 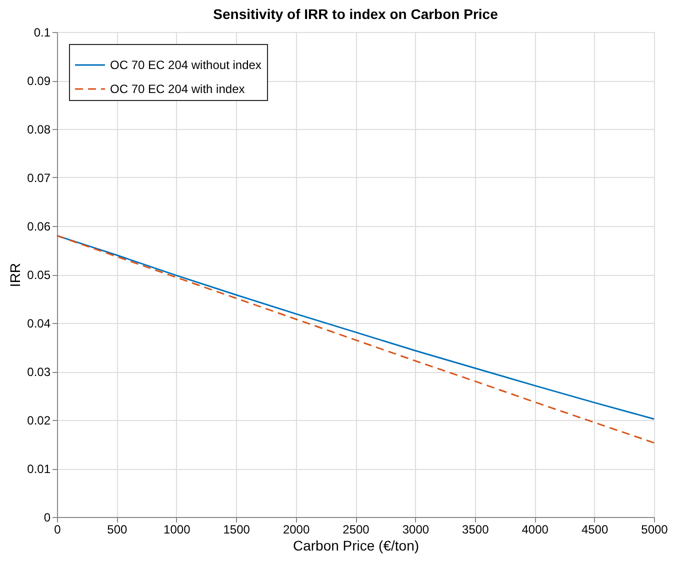 What do you see at coordinates (177, 529) in the screenshot?
I see `x-tick-label: 1000` at bounding box center [177, 529].